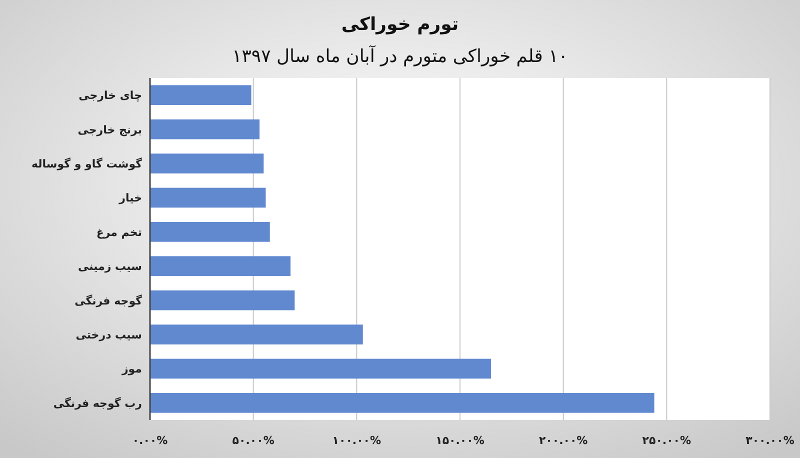 The width and height of the screenshot is (800, 458). Describe the element at coordinates (109, 335) in the screenshot. I see `y-tick-label: سیب درختی` at that location.